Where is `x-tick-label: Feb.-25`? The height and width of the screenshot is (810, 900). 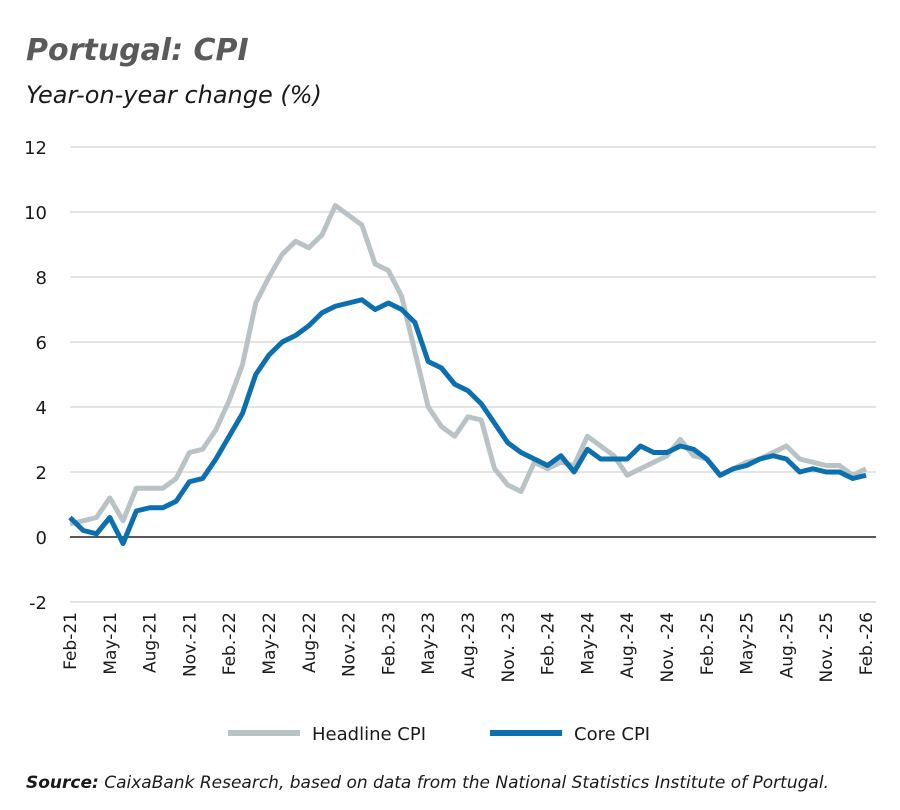 x-tick-label: Feb.-25 is located at coordinates (708, 643).